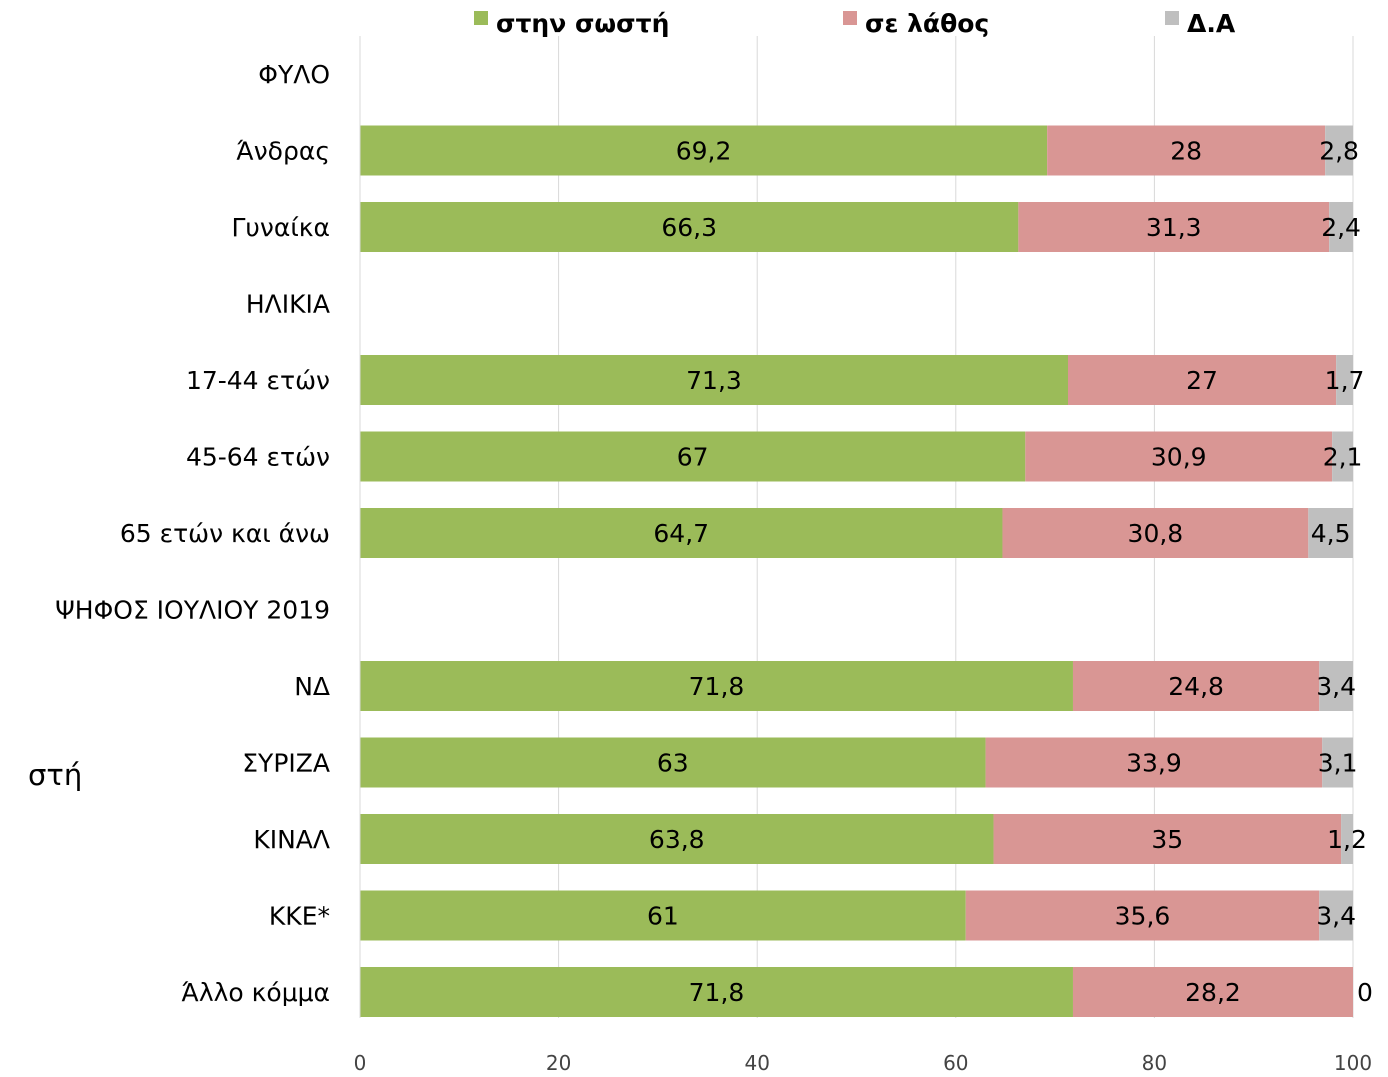 This screenshot has height=1077, width=1388. I want to click on data-label: 35, so click(1167, 839).